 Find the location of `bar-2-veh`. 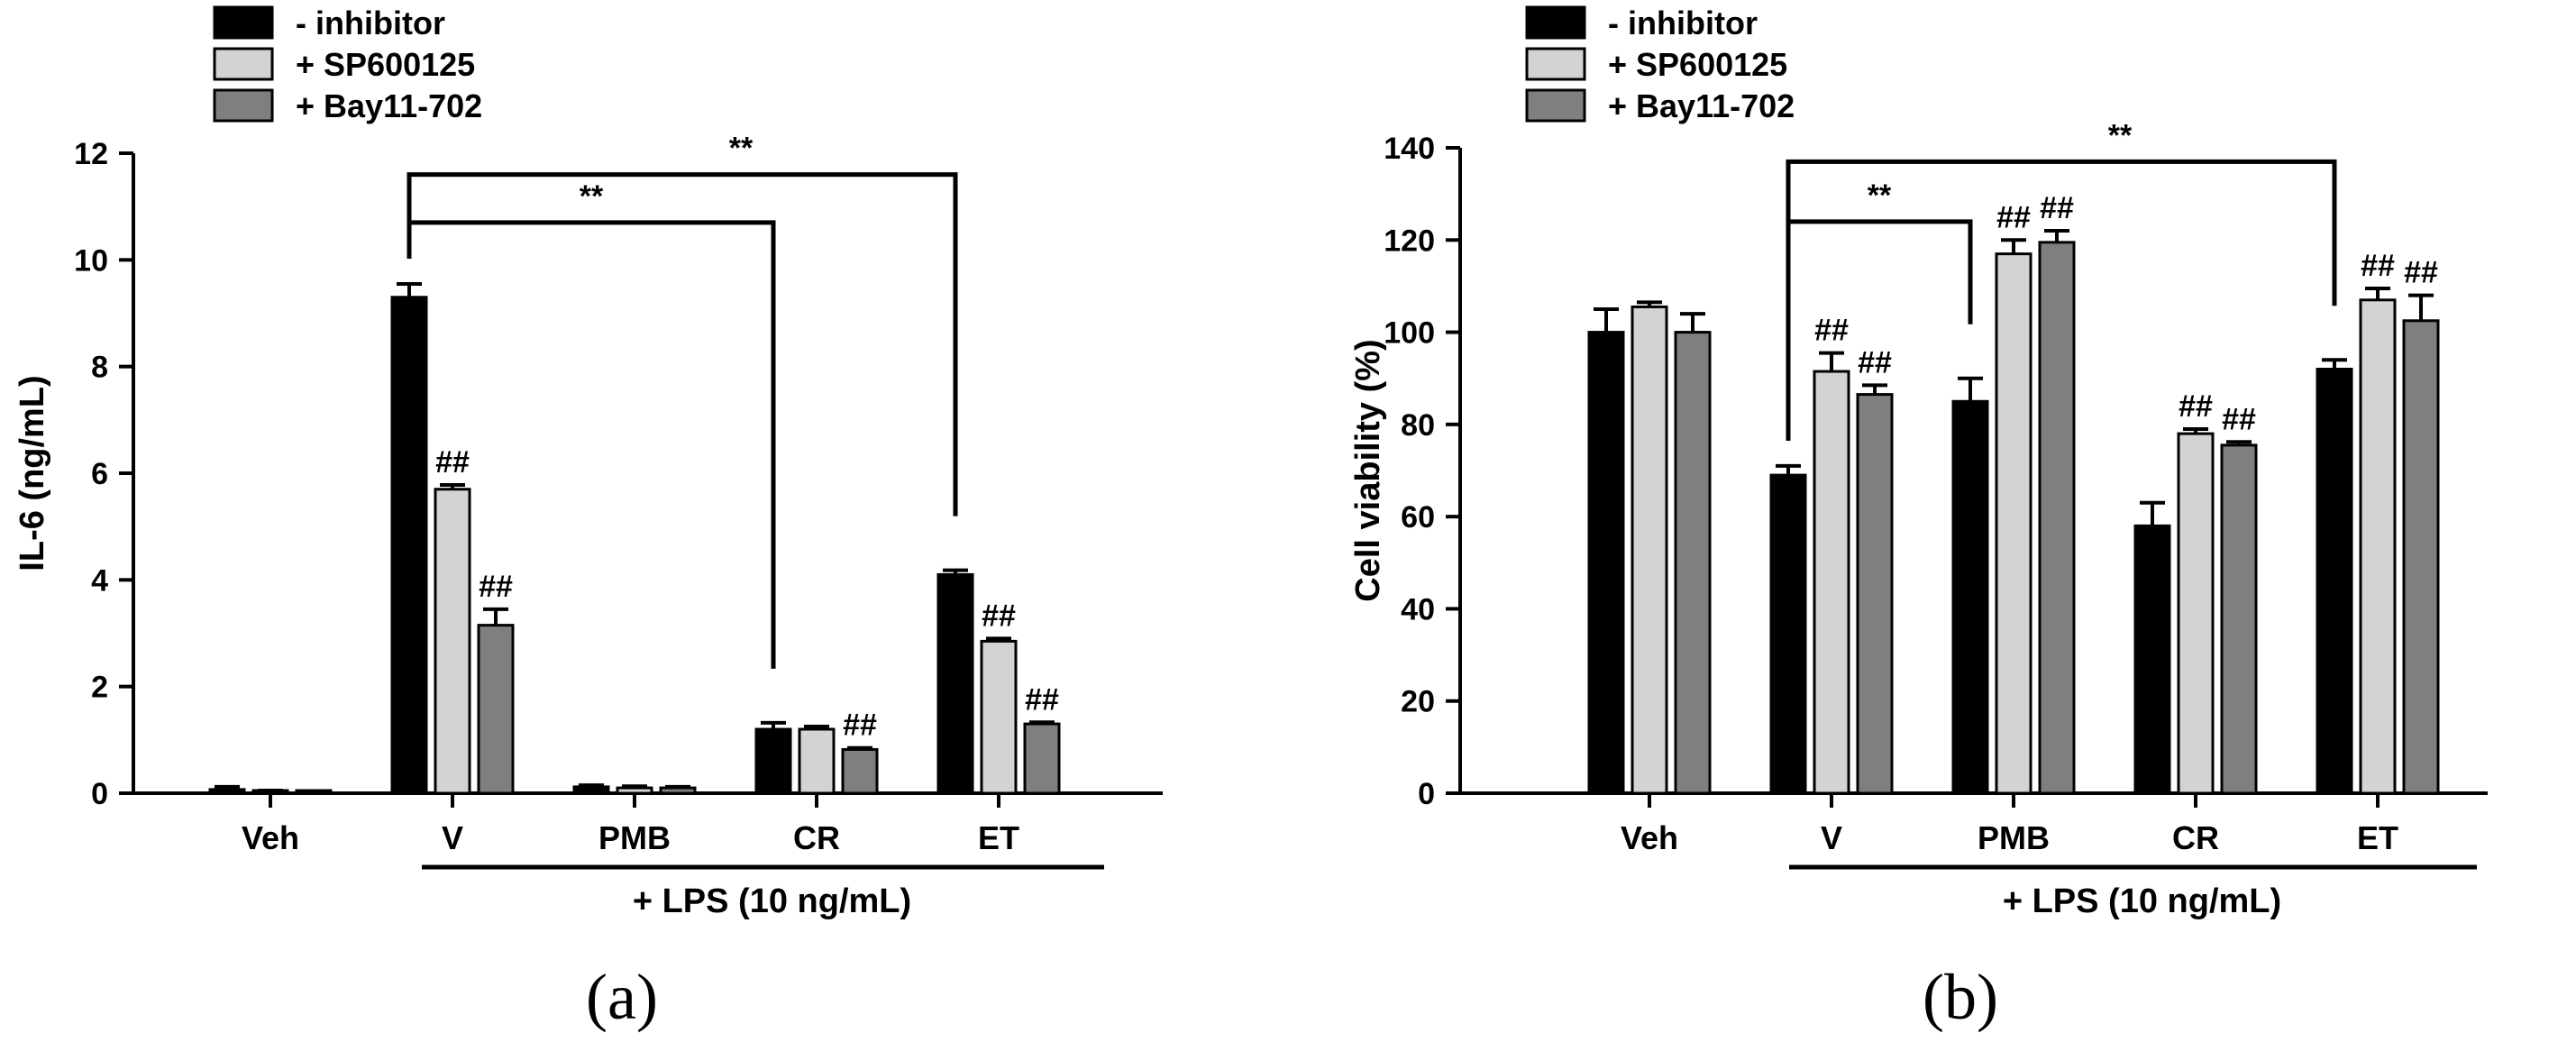

bar-2-veh is located at coordinates (1693, 563).